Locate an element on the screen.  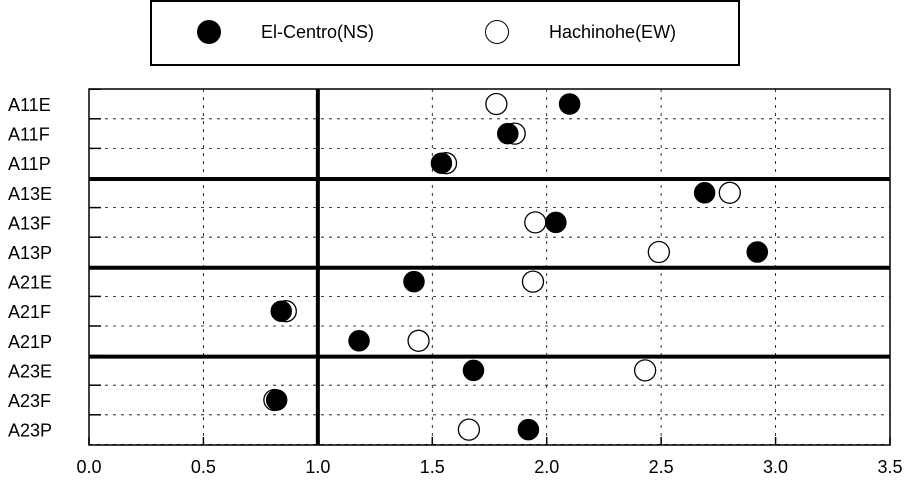
x-tick-label: 3.0 is located at coordinates (775, 467).